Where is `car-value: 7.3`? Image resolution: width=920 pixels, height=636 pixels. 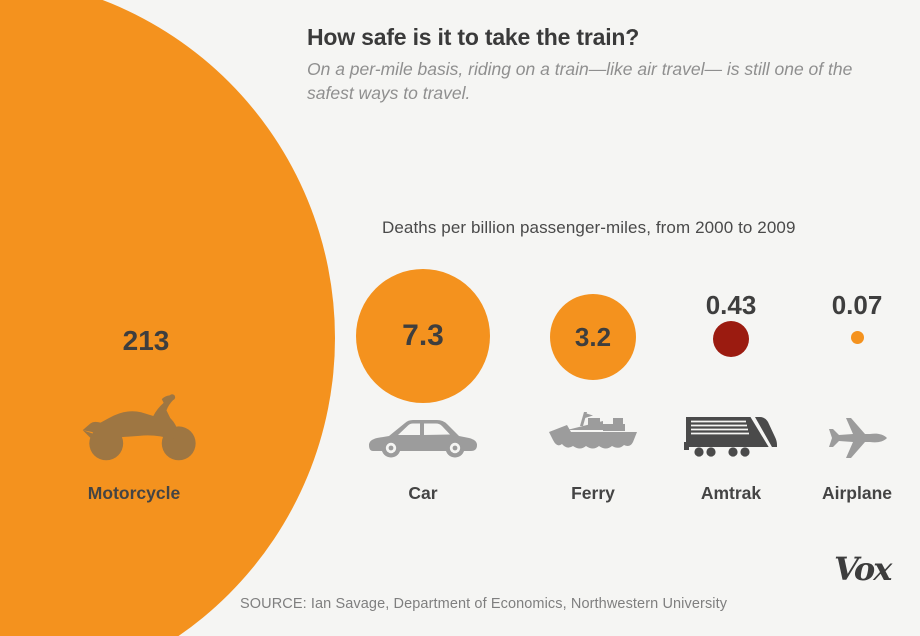
car-value: 7.3 is located at coordinates (423, 335).